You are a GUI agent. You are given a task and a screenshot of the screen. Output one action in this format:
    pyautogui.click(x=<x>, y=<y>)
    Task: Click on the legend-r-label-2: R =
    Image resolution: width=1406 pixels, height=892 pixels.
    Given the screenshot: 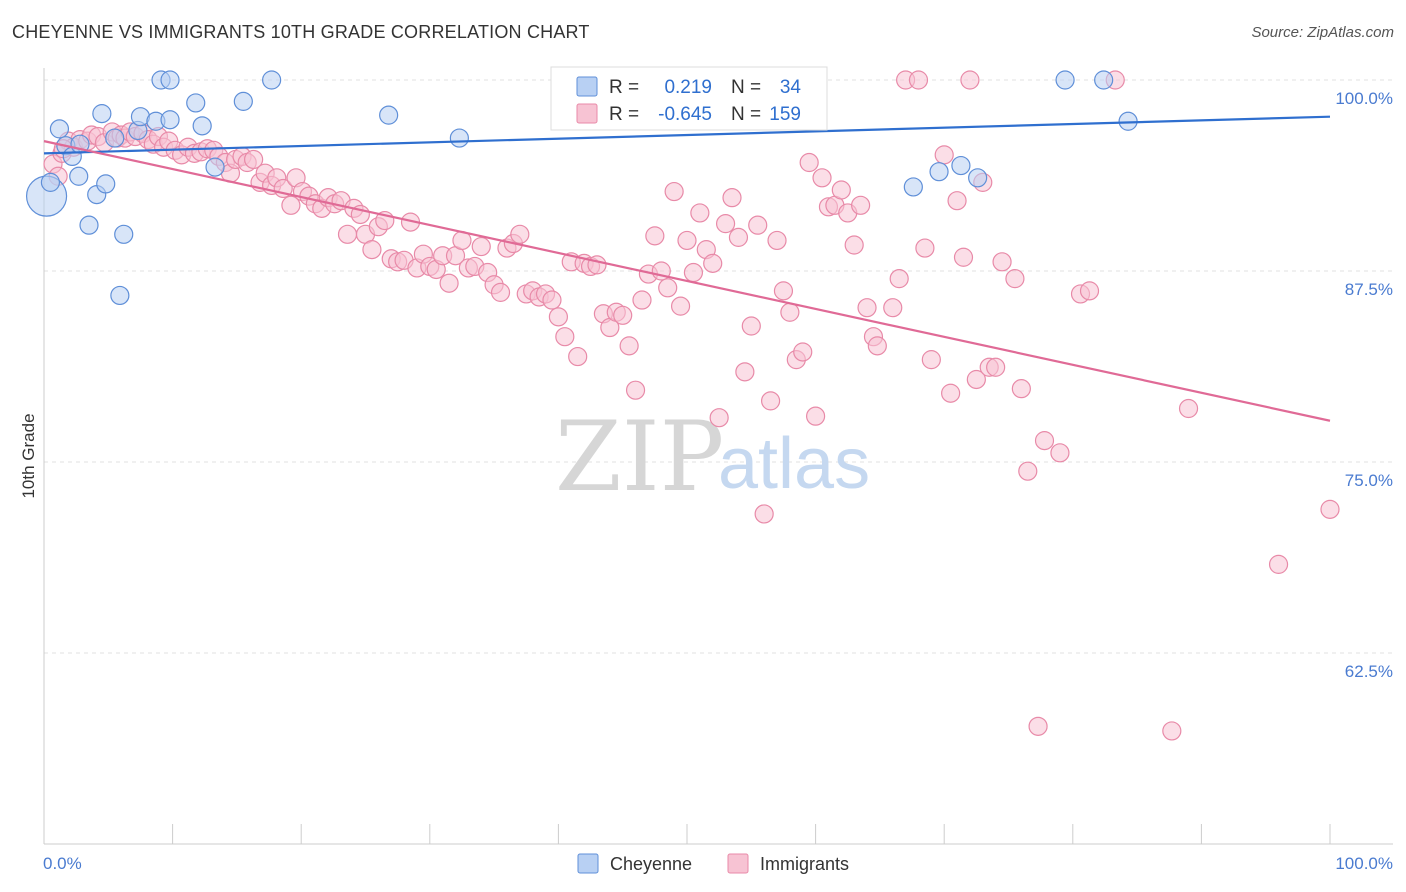 What is the action you would take?
    pyautogui.click(x=624, y=114)
    